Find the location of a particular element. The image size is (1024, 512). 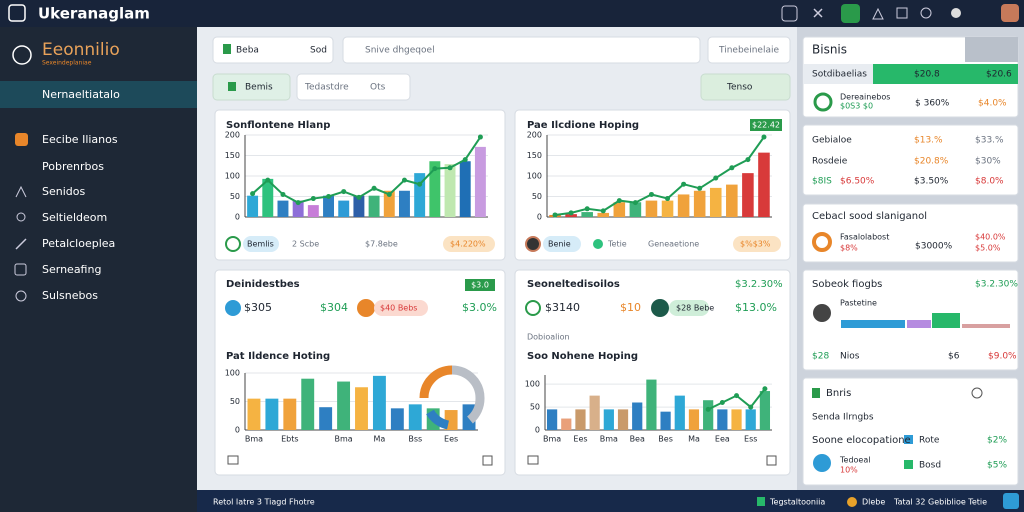

stats: $13.0% is located at coordinates (756, 307).